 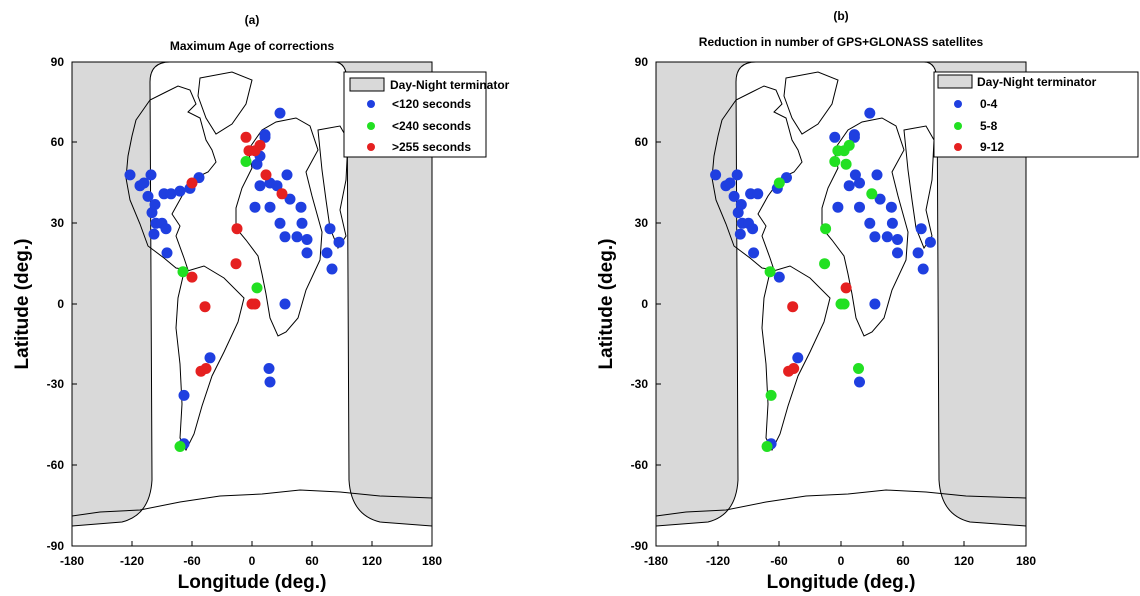 What do you see at coordinates (312, 561) in the screenshot?
I see `panel-a-xtick: 60` at bounding box center [312, 561].